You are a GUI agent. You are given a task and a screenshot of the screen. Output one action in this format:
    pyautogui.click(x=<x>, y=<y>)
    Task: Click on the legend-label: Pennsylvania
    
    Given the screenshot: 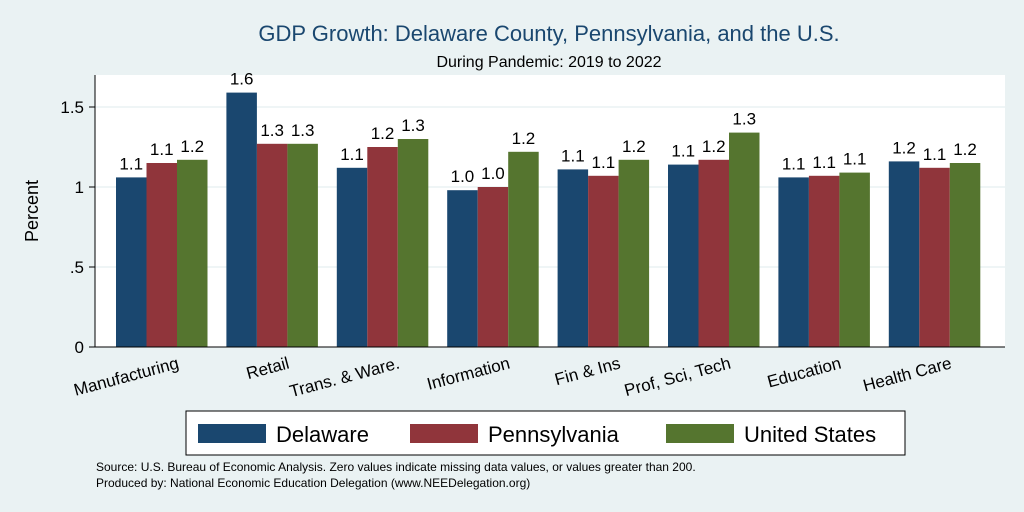 What is the action you would take?
    pyautogui.click(x=554, y=434)
    